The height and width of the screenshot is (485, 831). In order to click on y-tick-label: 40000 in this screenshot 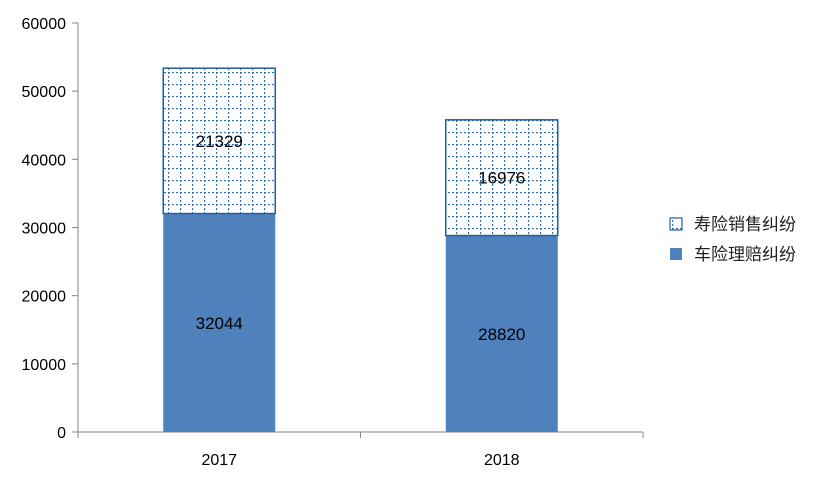, I will do `click(44, 160)`.